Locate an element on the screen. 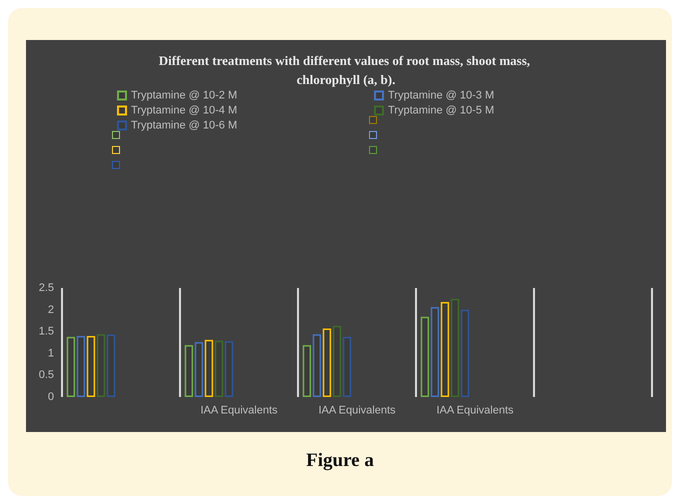 The height and width of the screenshot is (504, 680). y-tick-label: 1.5 is located at coordinates (46, 332).